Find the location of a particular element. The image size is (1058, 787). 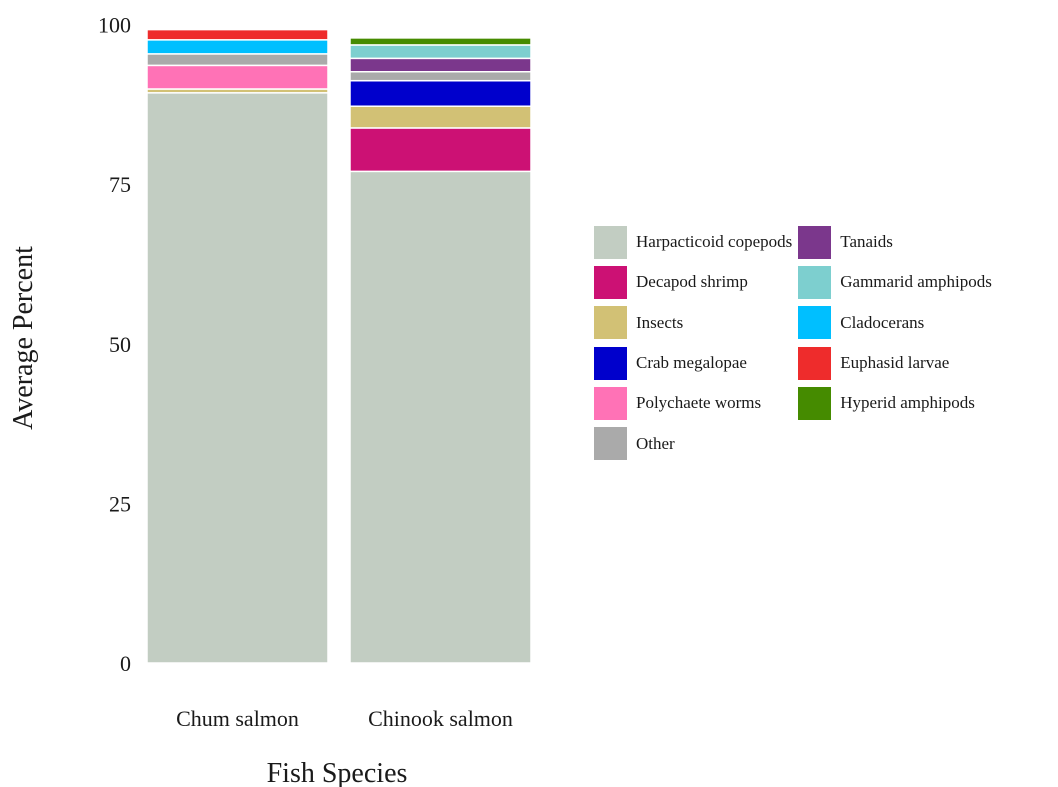

y-axis-title: Average Percent is located at coordinates (23, 338).